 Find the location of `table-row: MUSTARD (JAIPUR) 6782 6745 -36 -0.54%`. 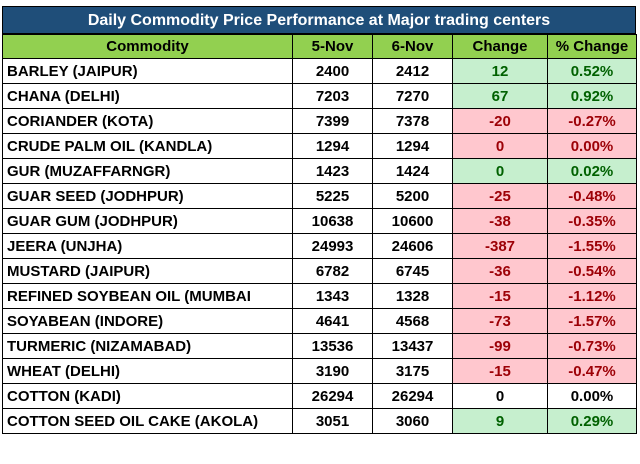

table-row: MUSTARD (JAIPUR) 6782 6745 -36 -0.54% is located at coordinates (319, 271).